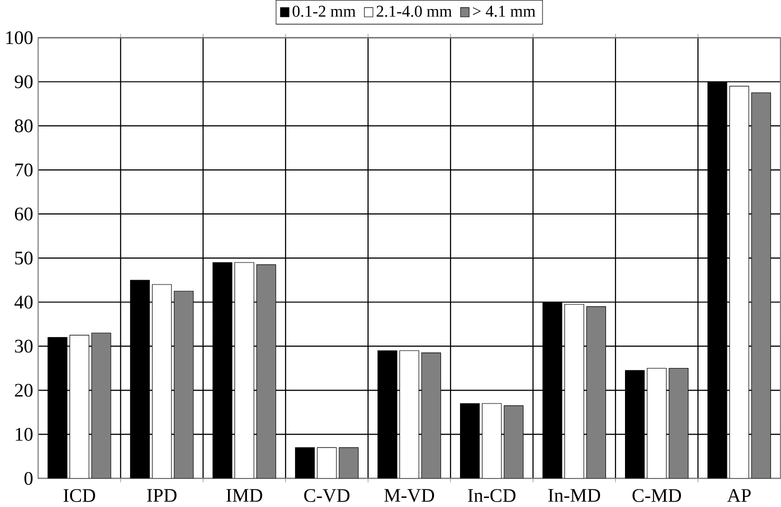 This screenshot has height=507, width=781. Describe the element at coordinates (24, 170) in the screenshot. I see `y-tick-label: 70` at that location.